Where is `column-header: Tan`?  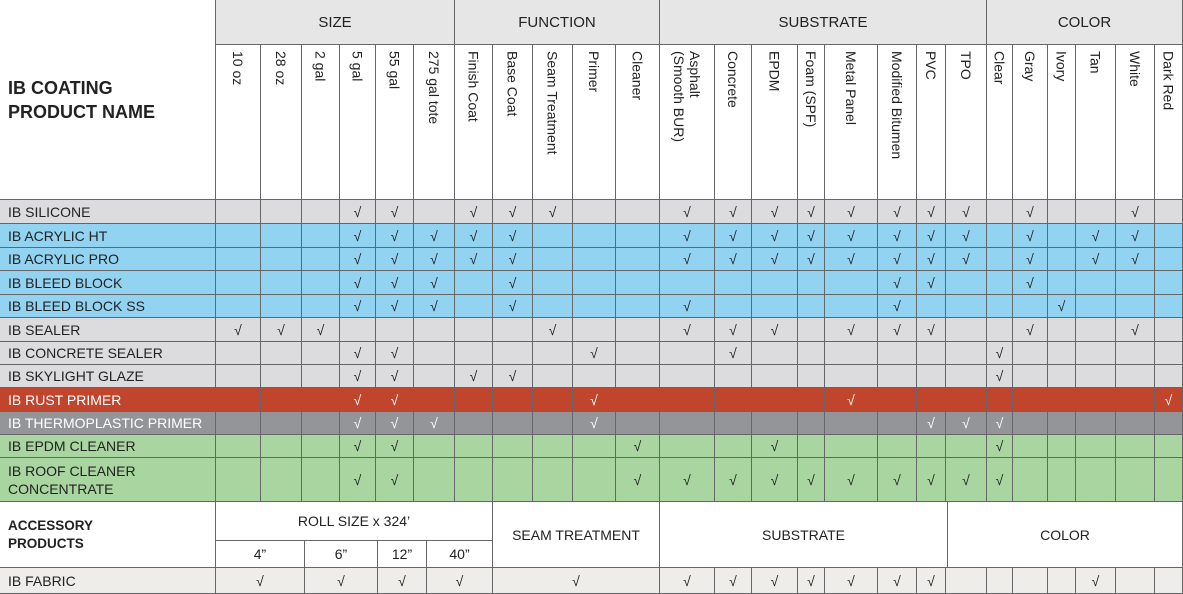
column-header: Tan is located at coordinates (1096, 122).